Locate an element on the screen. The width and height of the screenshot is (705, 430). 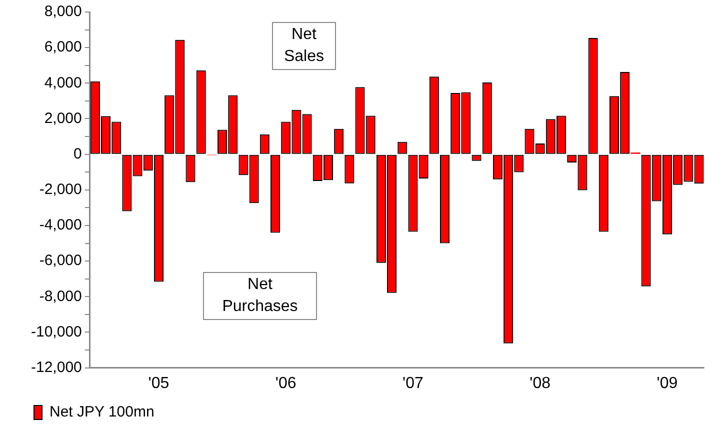
annotation: Net Purchases is located at coordinates (260, 296).